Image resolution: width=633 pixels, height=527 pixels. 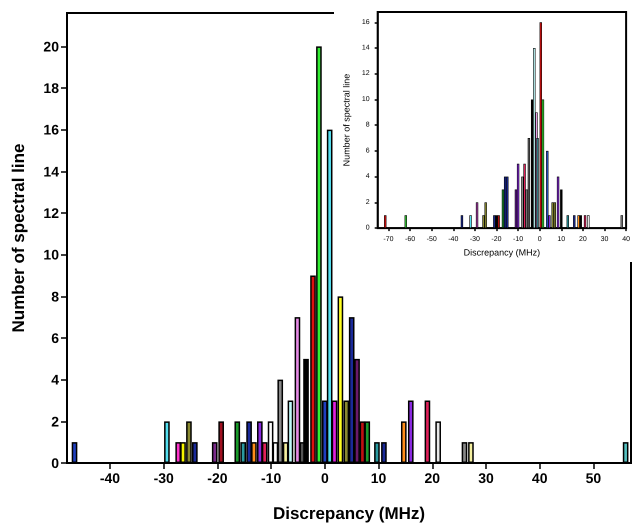 What do you see at coordinates (51, 46) in the screenshot?
I see `y-tick-label: 20` at bounding box center [51, 46].